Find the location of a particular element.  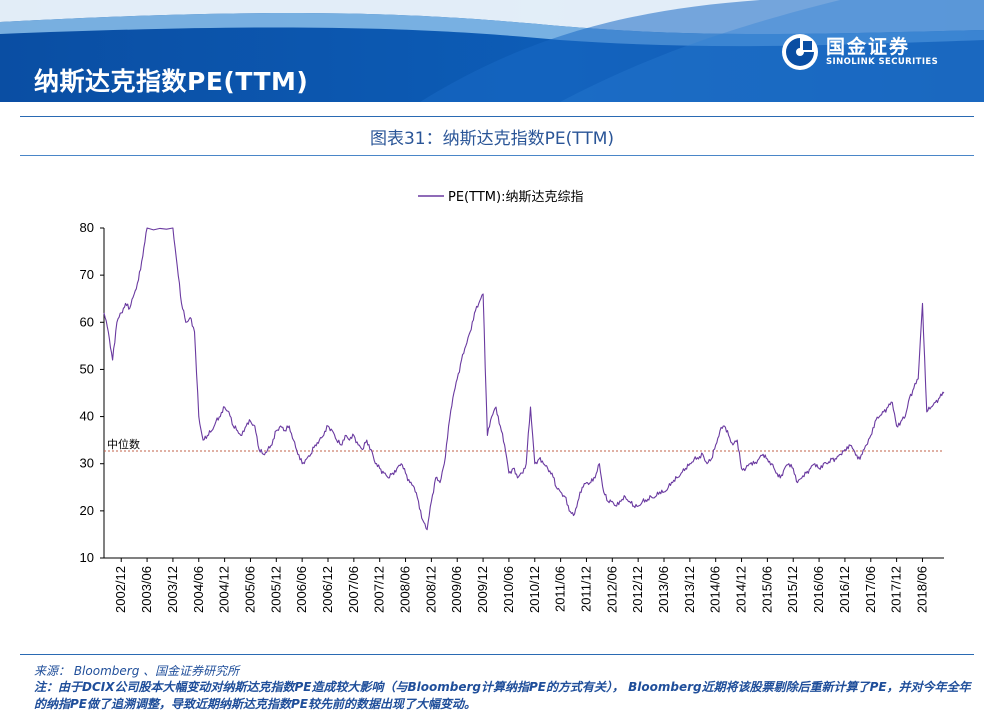

x-tick-label: 2011/12 is located at coordinates (585, 589).